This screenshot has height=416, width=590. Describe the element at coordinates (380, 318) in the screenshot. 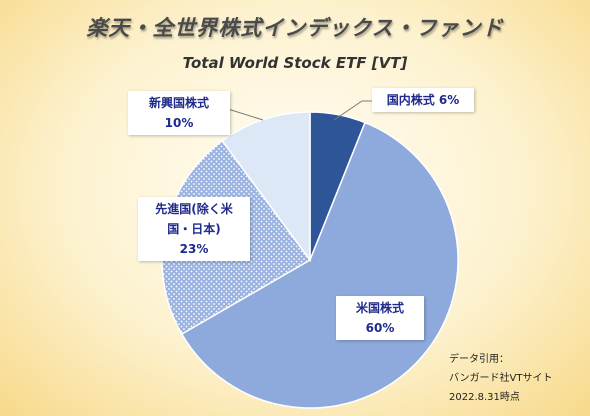

I see `data-label-us: 米国株式 60%` at that location.